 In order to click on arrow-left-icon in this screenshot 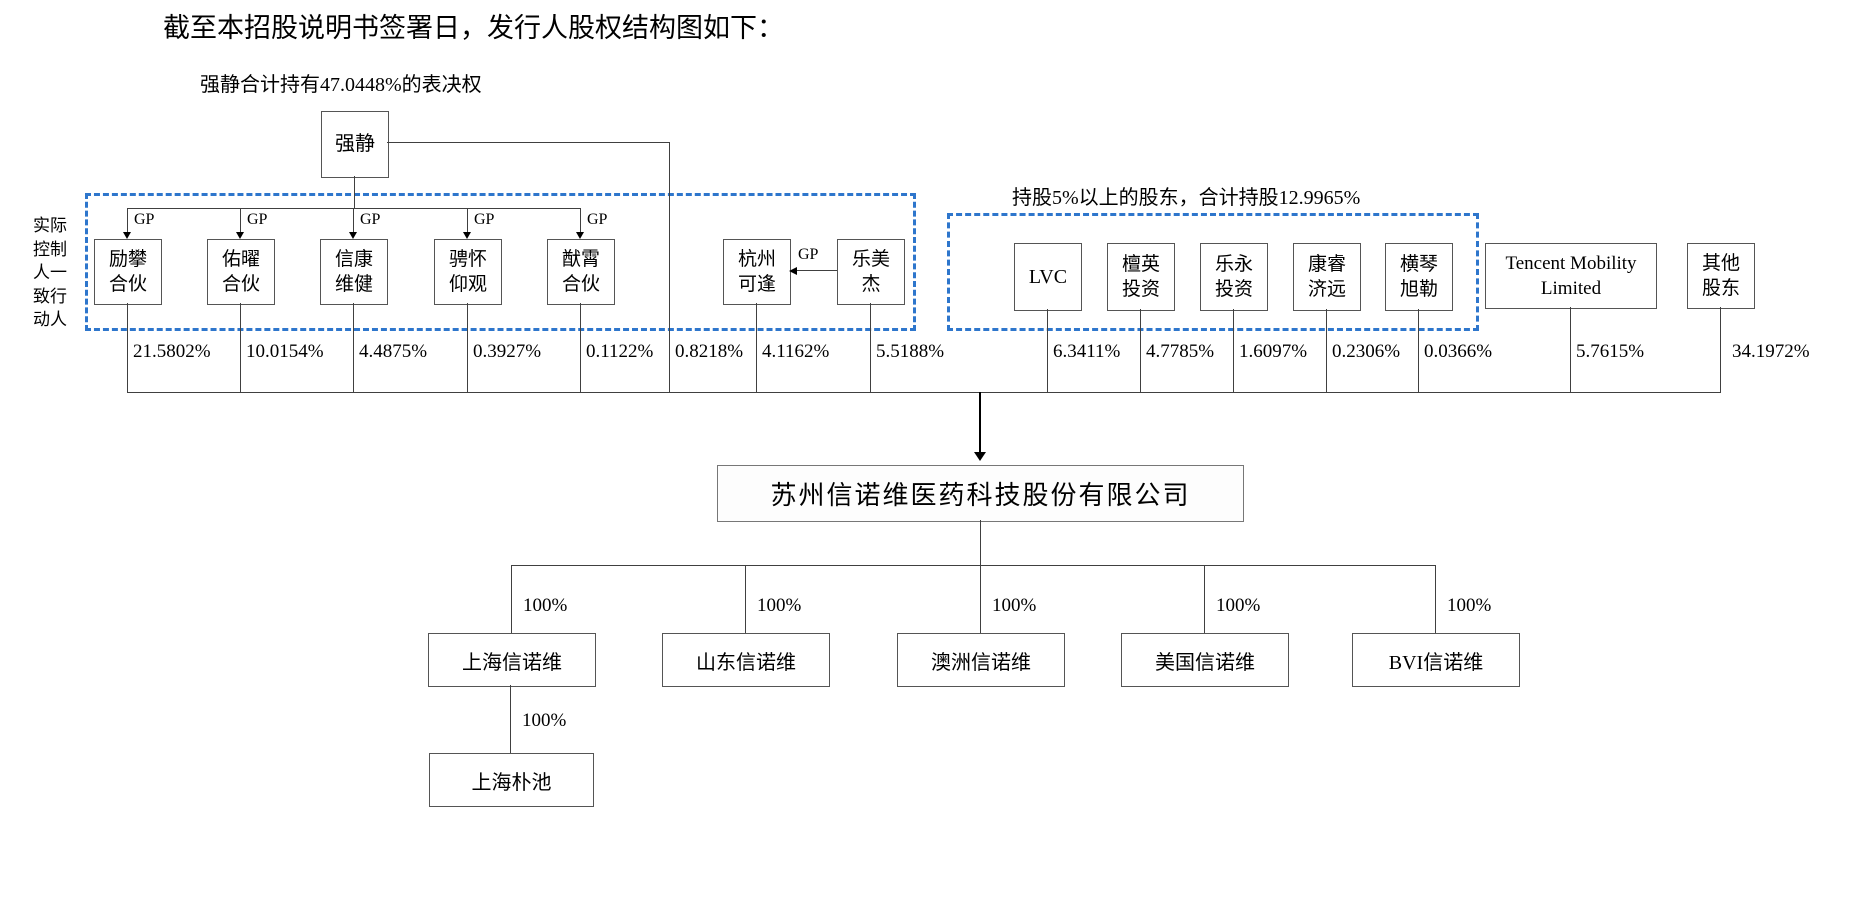, I will do `click(793, 271)`.